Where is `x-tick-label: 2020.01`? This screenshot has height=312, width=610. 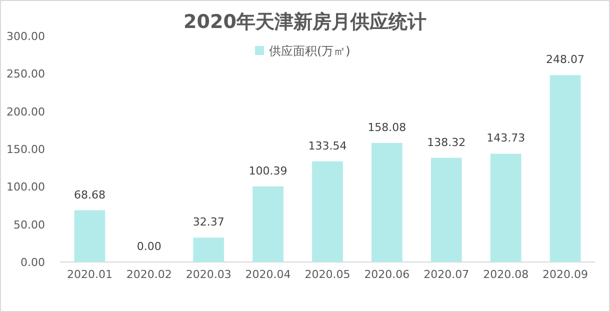
x-tick-label: 2020.01 is located at coordinates (89, 274).